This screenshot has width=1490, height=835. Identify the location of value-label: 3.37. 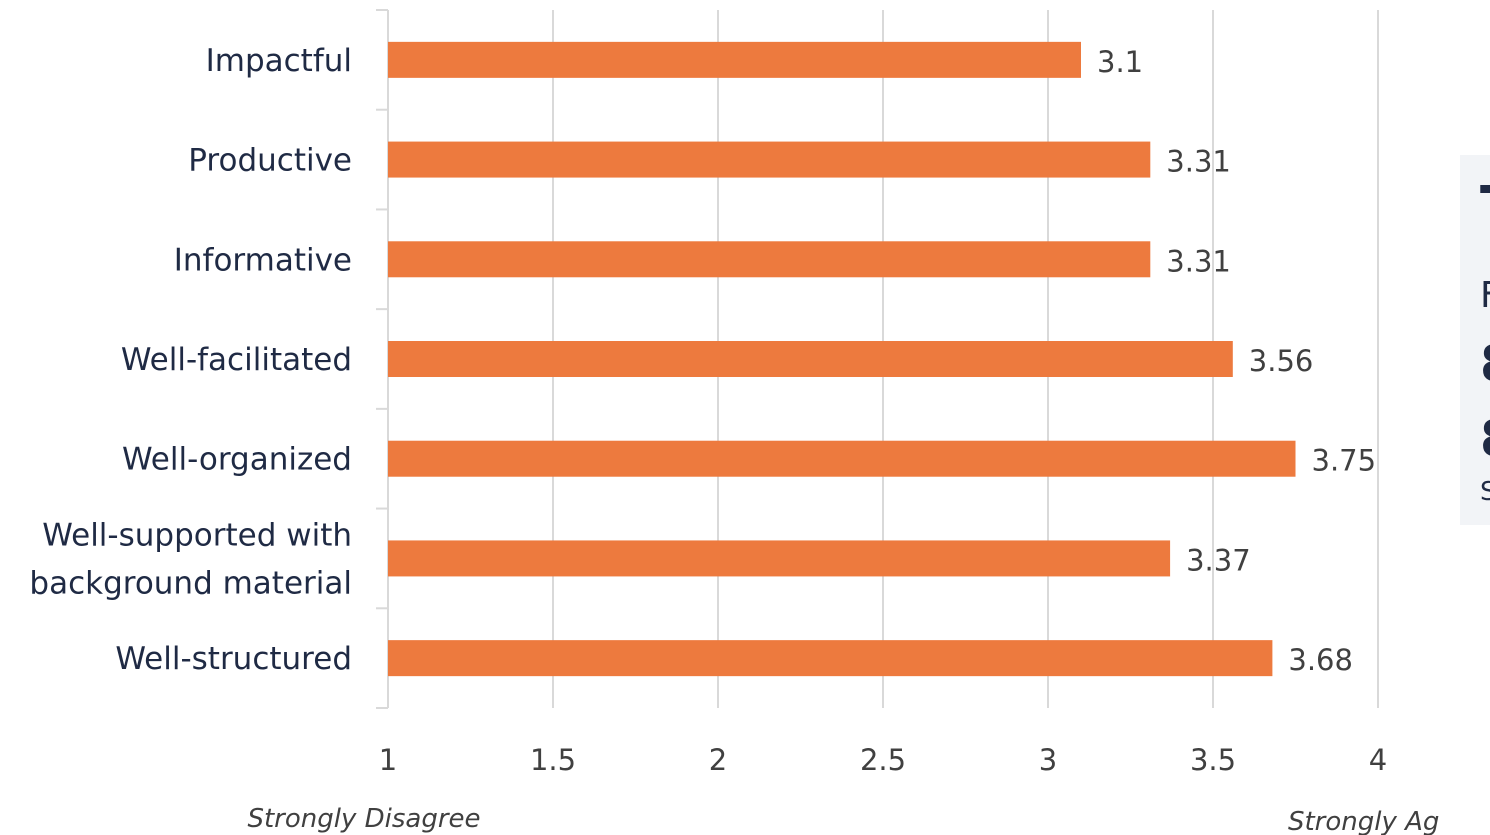
(1218, 560).